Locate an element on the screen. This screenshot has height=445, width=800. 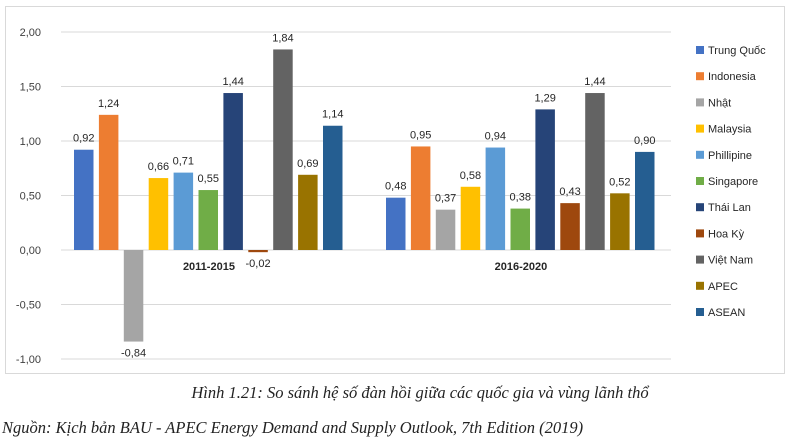
legend-label: Nhật is located at coordinates (719, 103).